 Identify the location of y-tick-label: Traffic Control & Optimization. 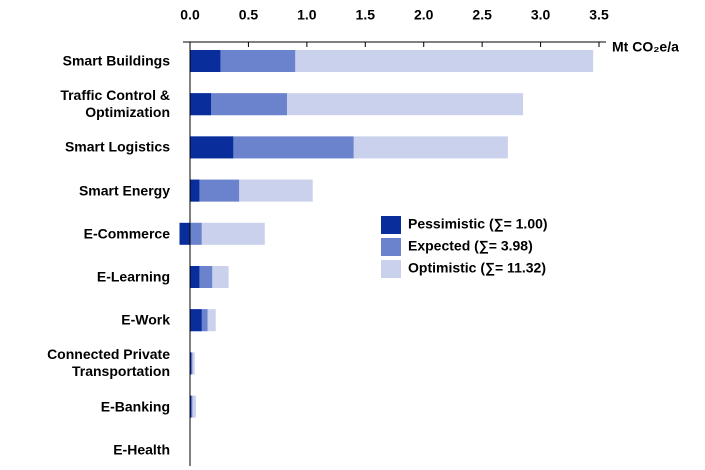
(115, 104).